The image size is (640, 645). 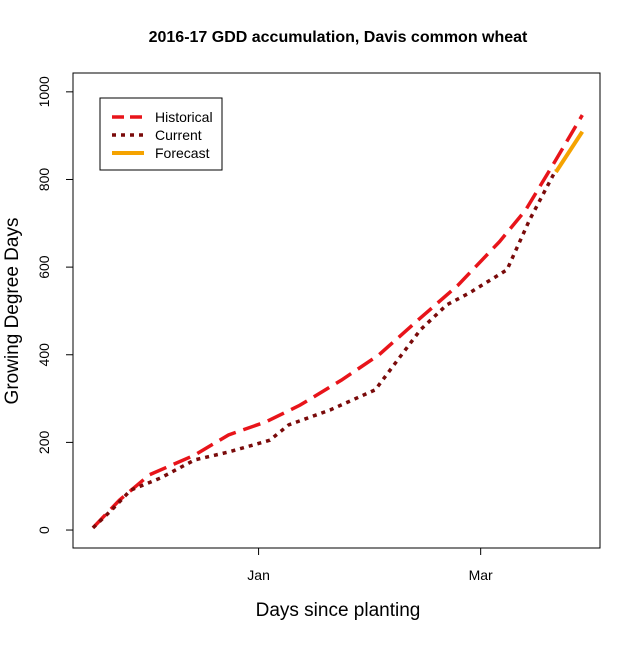 I want to click on y-tick-label: 400, so click(x=44, y=355).